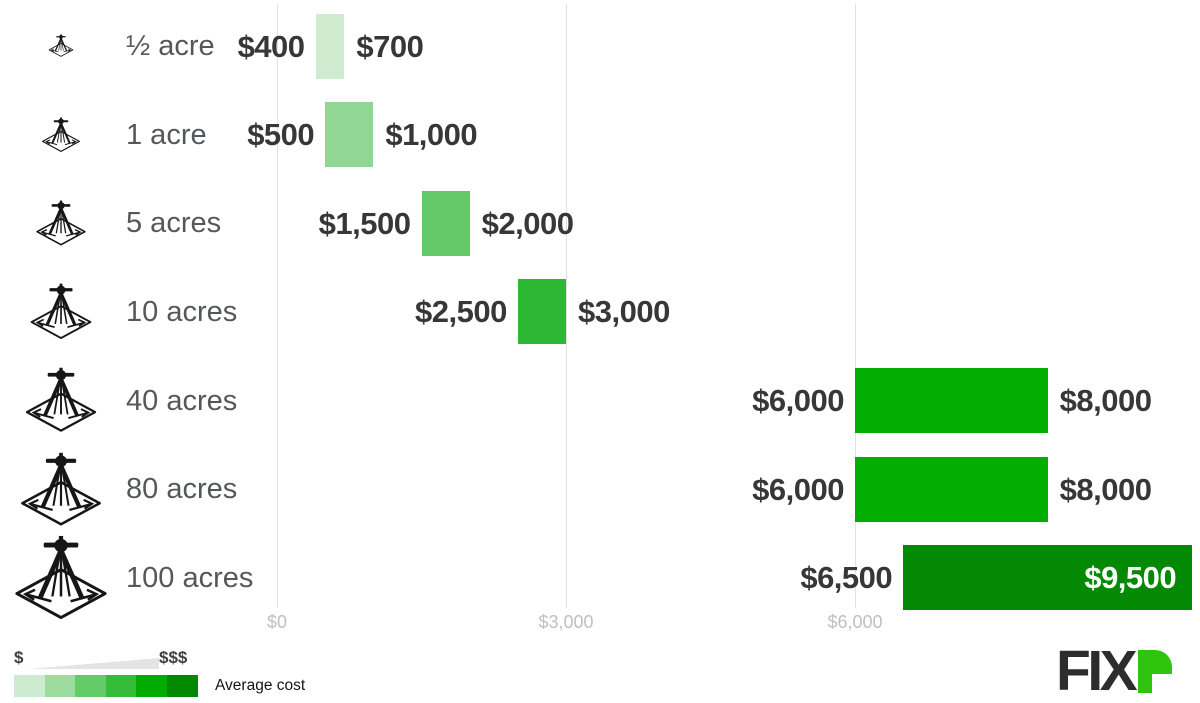 This screenshot has height=703, width=1200. What do you see at coordinates (624, 312) in the screenshot?
I see `max-cost-label: $3,000` at bounding box center [624, 312].